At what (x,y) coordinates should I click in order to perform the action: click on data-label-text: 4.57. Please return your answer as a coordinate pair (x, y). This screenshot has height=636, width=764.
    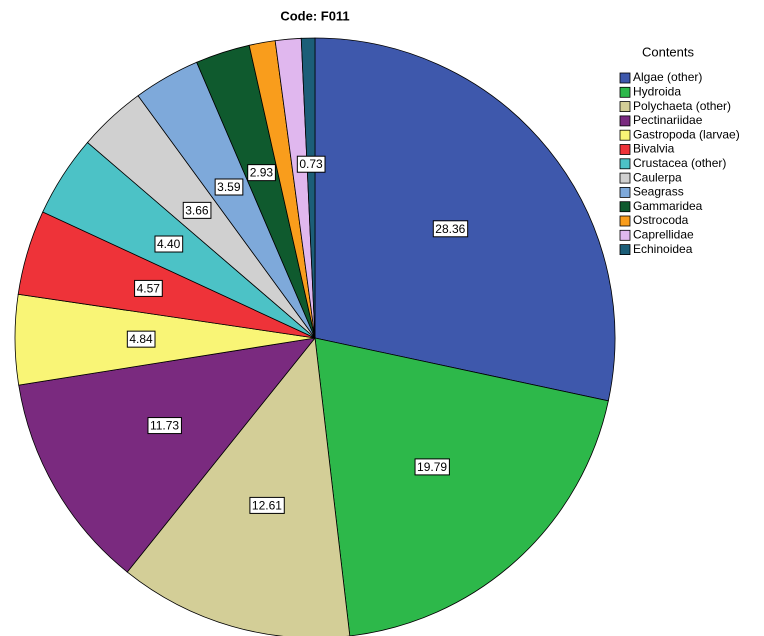
    Looking at the image, I should click on (149, 288).